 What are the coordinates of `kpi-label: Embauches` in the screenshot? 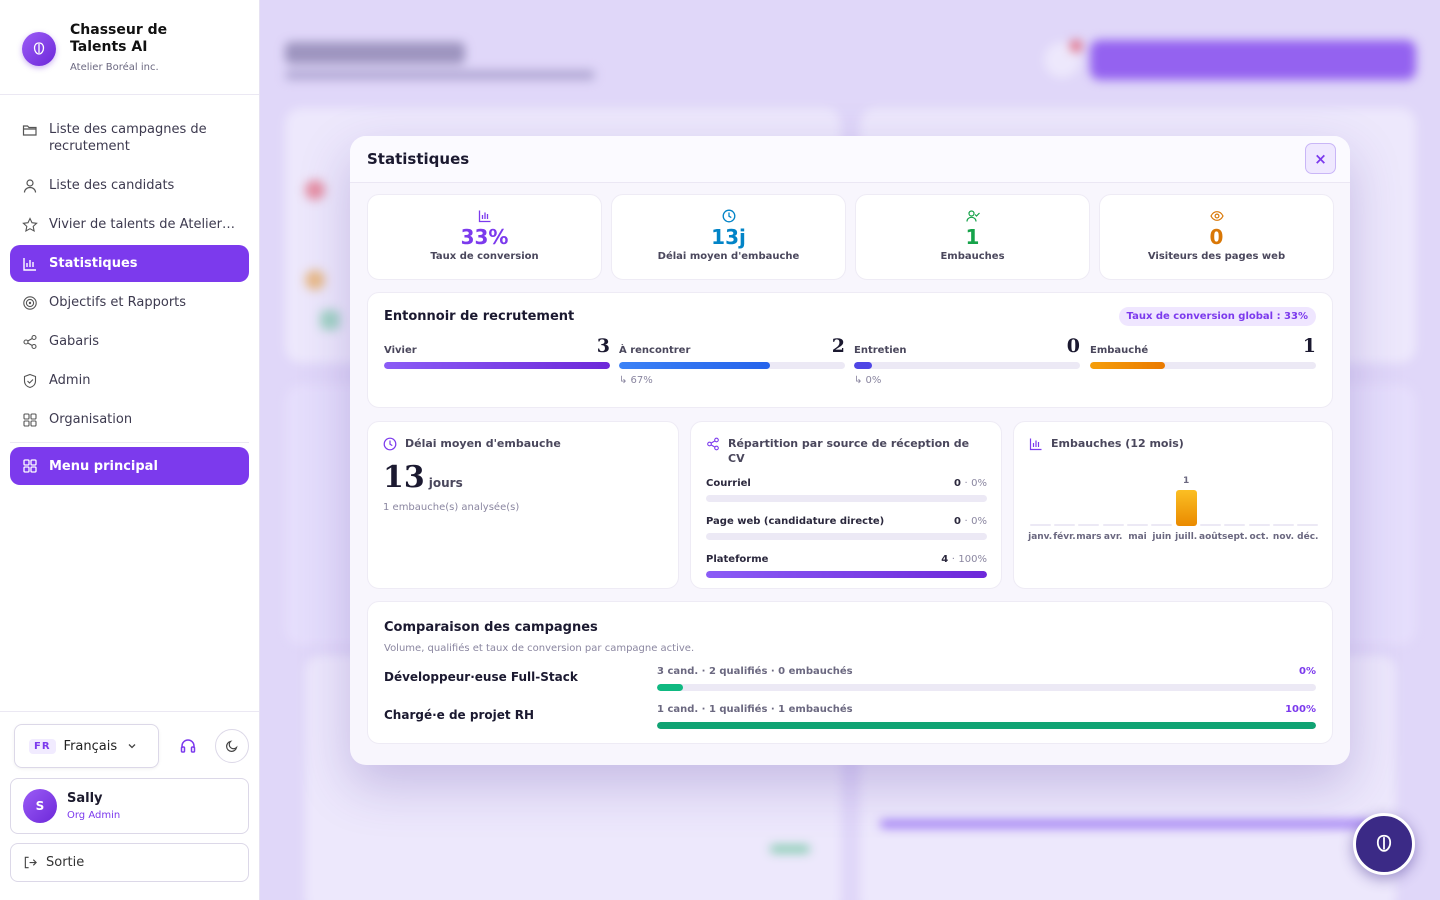 It's located at (972, 256).